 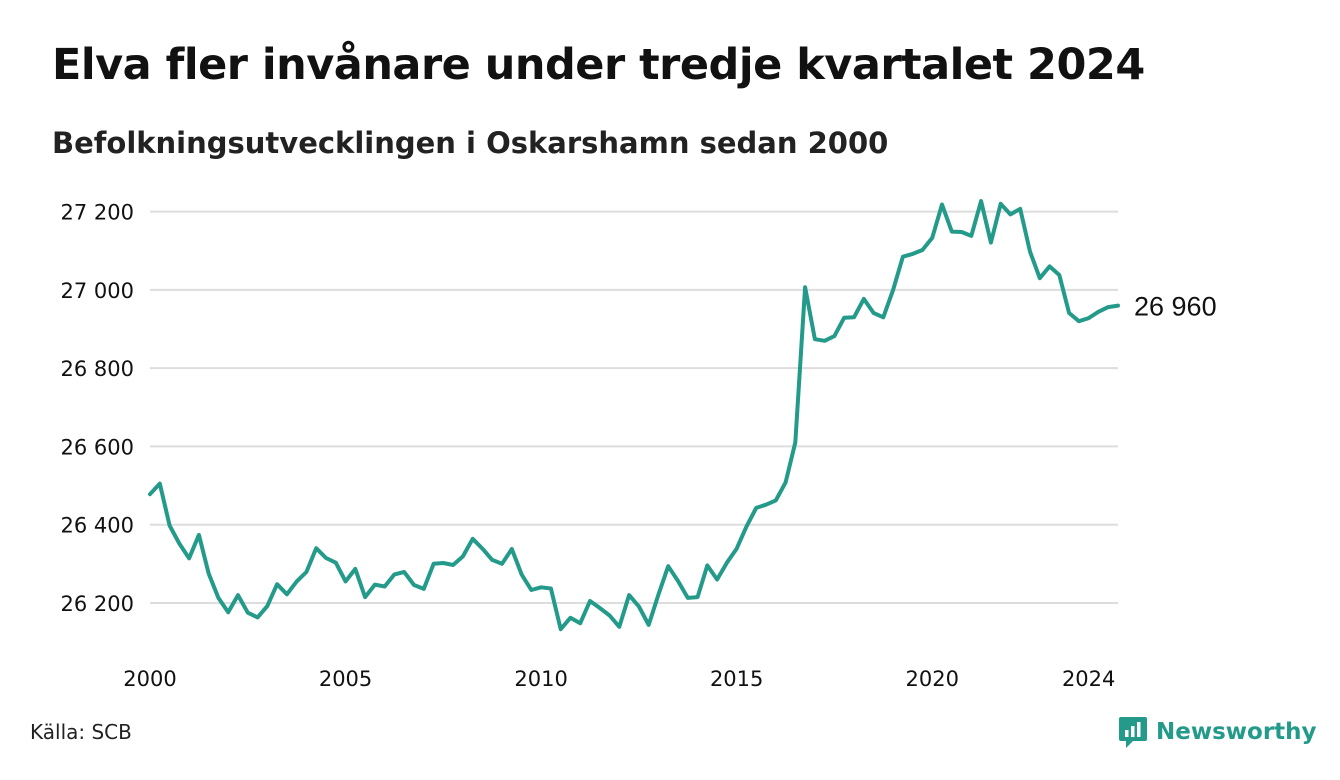 What do you see at coordinates (97, 369) in the screenshot?
I see `y-tick-label: 26 800` at bounding box center [97, 369].